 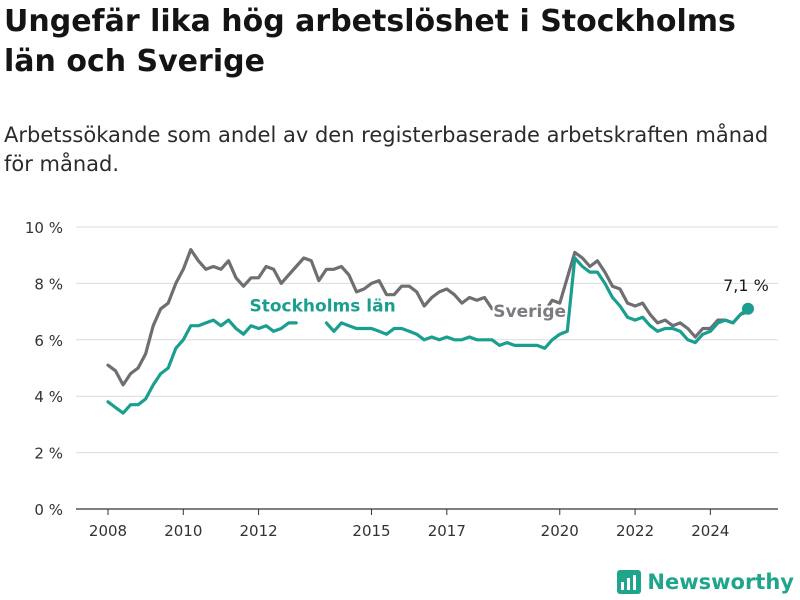 I want to click on y-tick-label: 10 %, so click(x=44, y=228).